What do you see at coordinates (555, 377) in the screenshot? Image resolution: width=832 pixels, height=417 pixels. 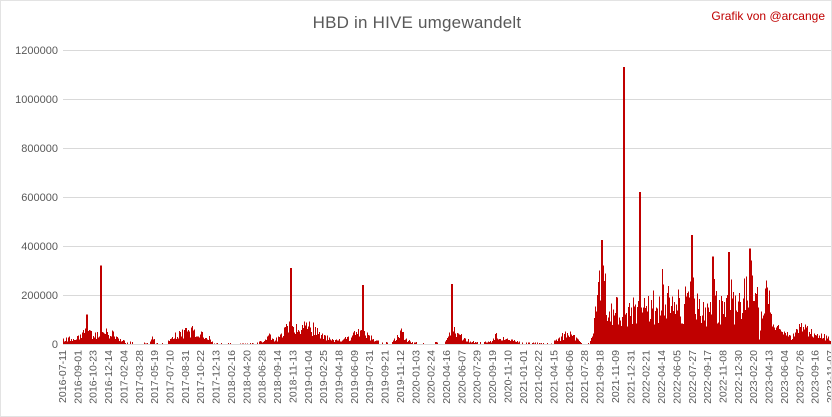 I see `x-tick-label: 2021-04-15` at bounding box center [555, 377].